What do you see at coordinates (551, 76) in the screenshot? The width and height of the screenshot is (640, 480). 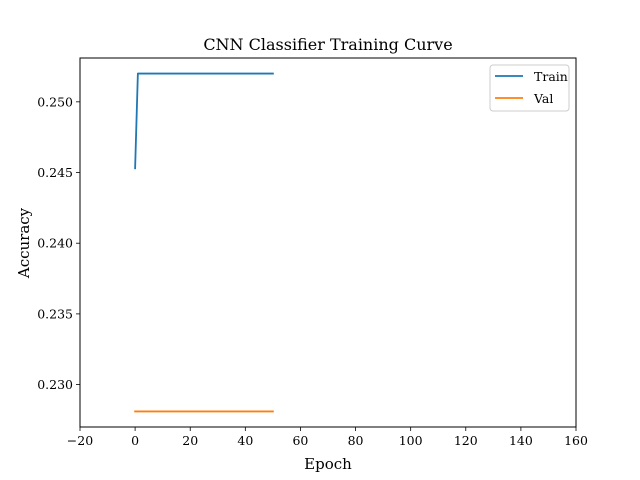 I see `legend-label-train: Train` at bounding box center [551, 76].